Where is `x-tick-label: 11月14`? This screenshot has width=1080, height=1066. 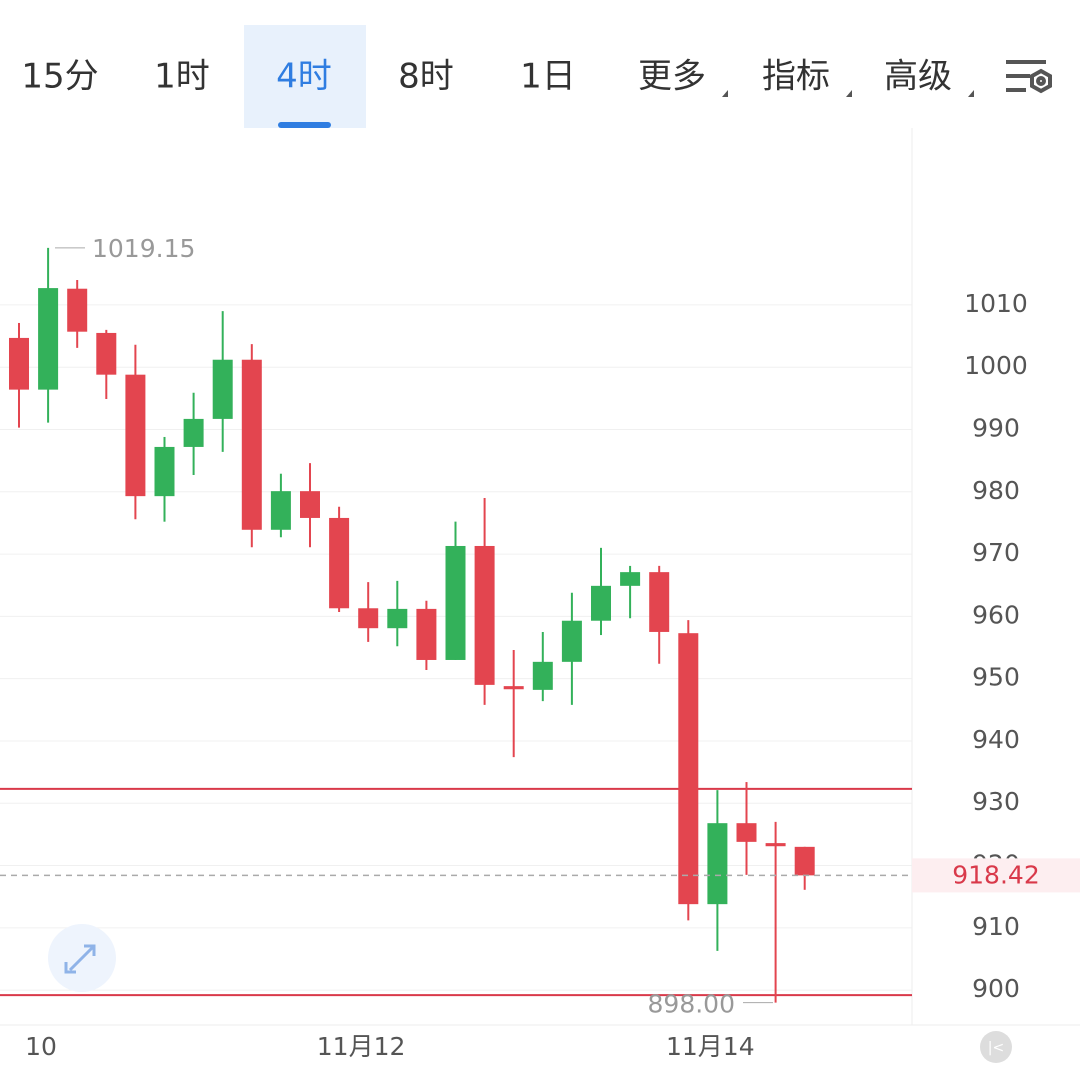 x-tick-label: 11月14 is located at coordinates (710, 1046).